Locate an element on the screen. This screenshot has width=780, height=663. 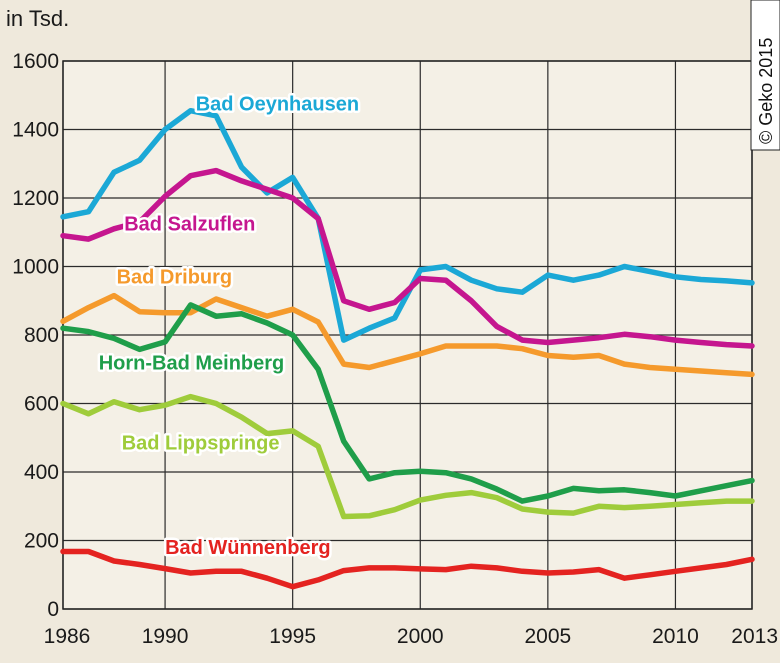
x-axis-ticks: 1986 1990 1995 2000 2005 2010 2013 is located at coordinates (411, 636).